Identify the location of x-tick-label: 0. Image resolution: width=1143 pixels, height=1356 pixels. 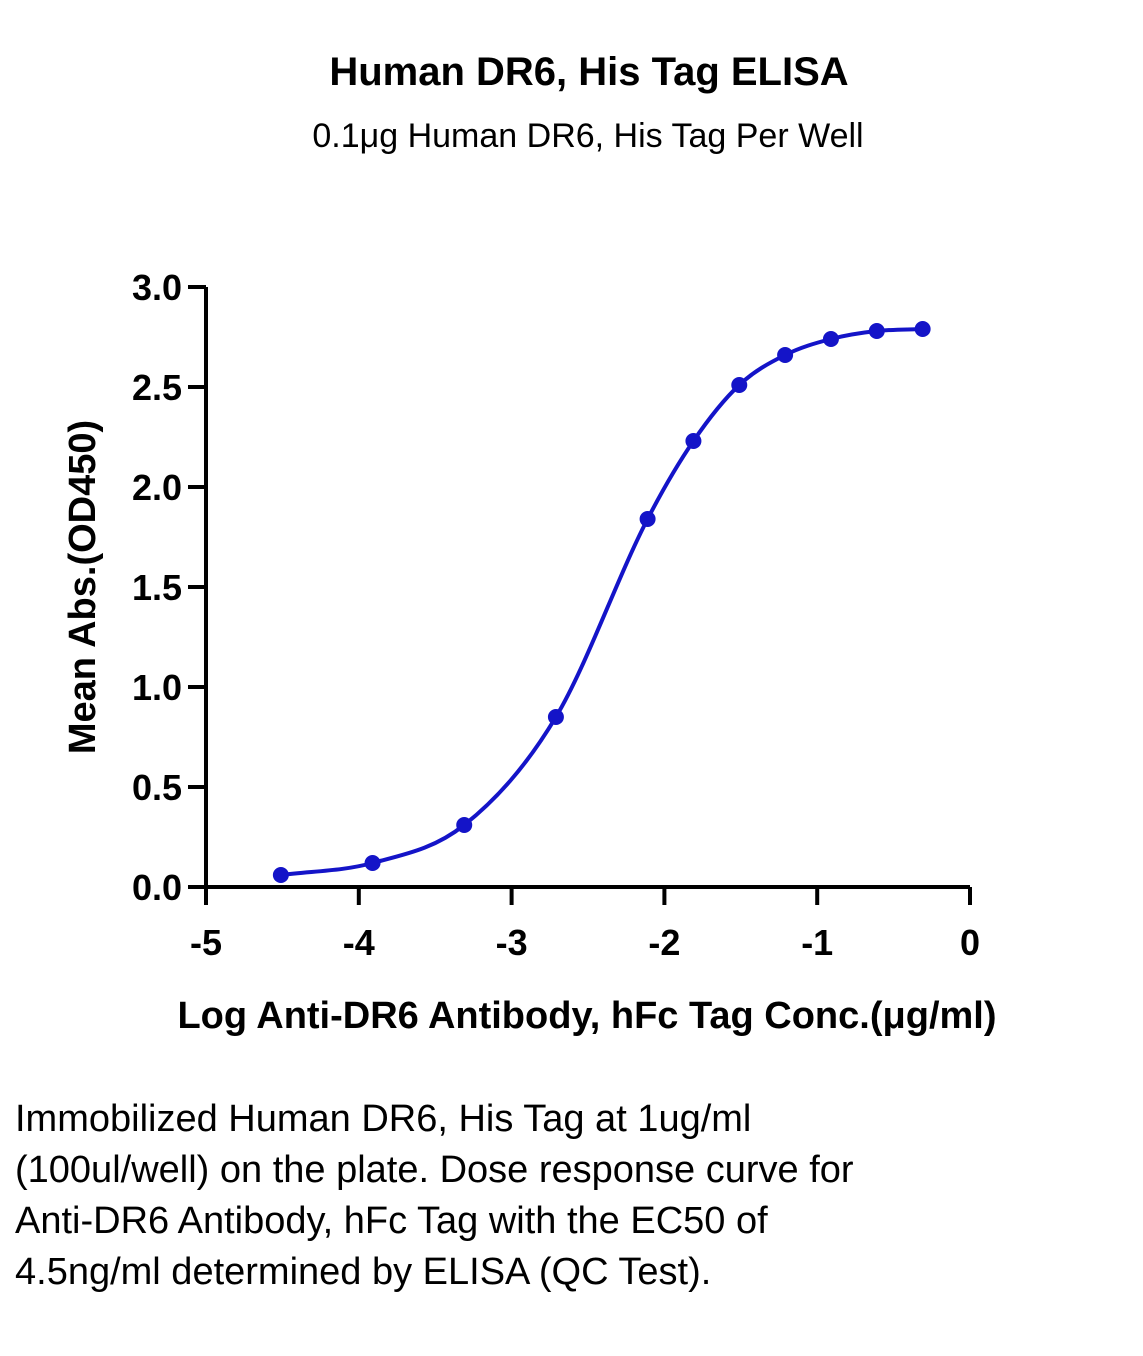
(970, 942).